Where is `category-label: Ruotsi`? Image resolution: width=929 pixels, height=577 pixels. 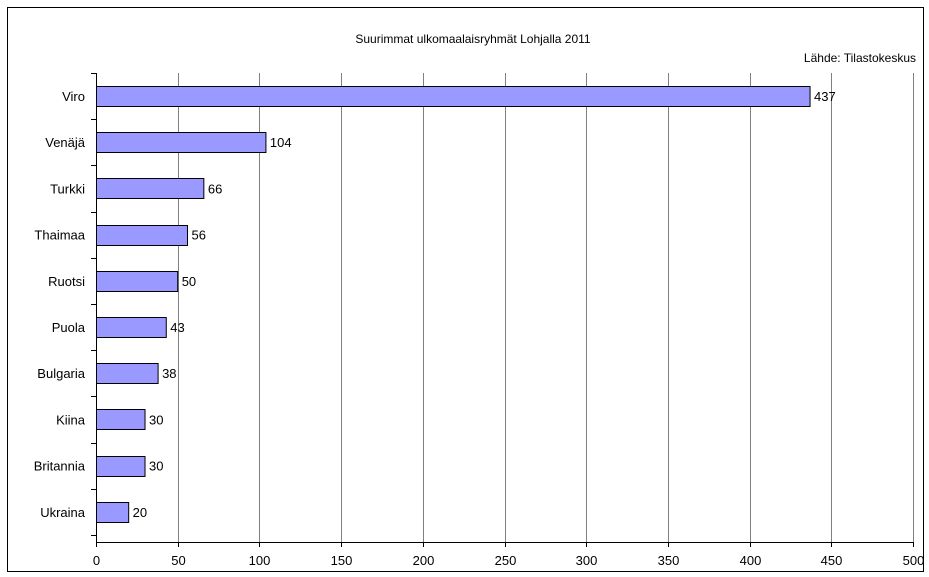 category-label: Ruotsi is located at coordinates (66, 281).